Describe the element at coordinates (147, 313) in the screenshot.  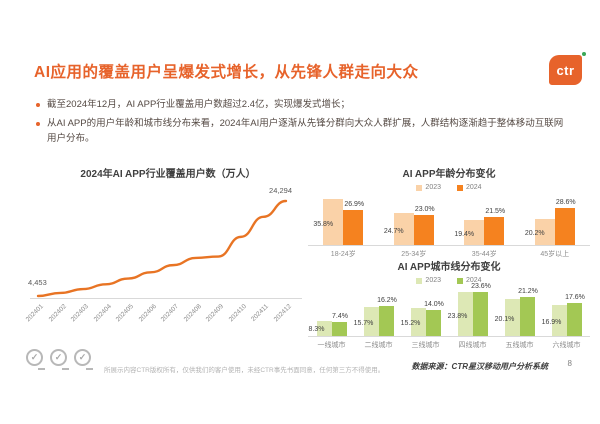
I see `x-tick-label: 202406` at that location.